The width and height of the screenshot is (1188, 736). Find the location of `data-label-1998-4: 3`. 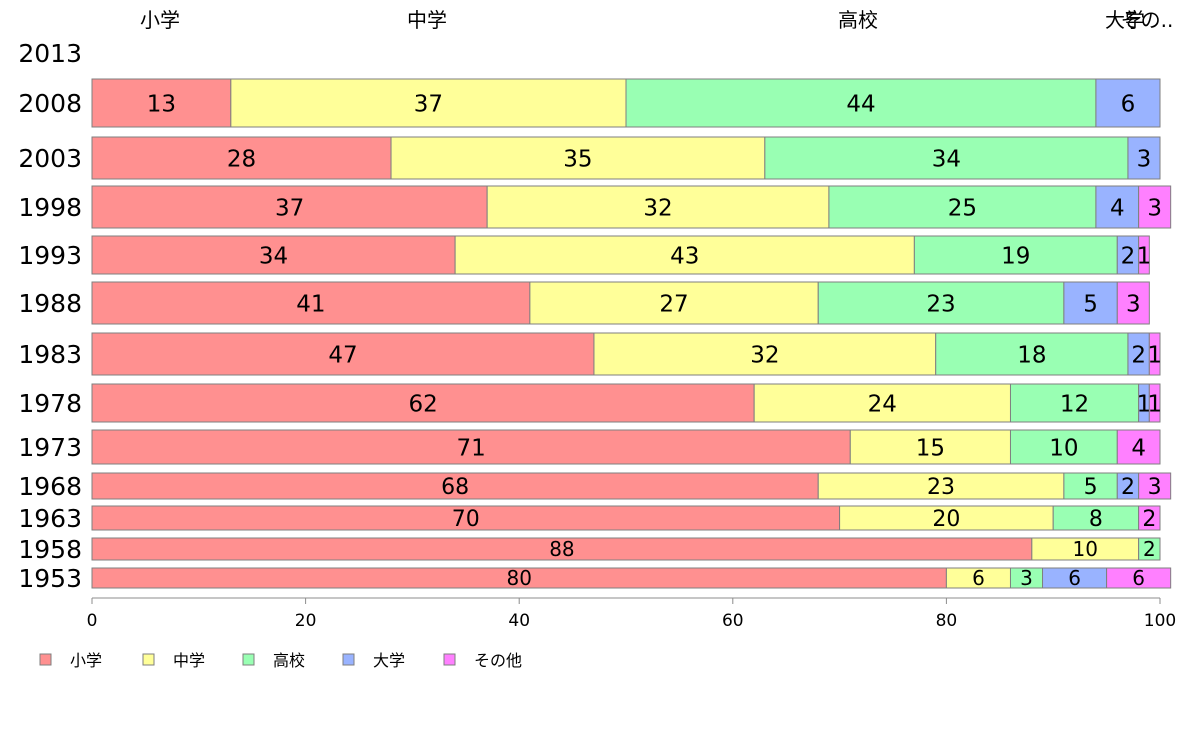

data-label-1998-4: 3 is located at coordinates (1154, 208).